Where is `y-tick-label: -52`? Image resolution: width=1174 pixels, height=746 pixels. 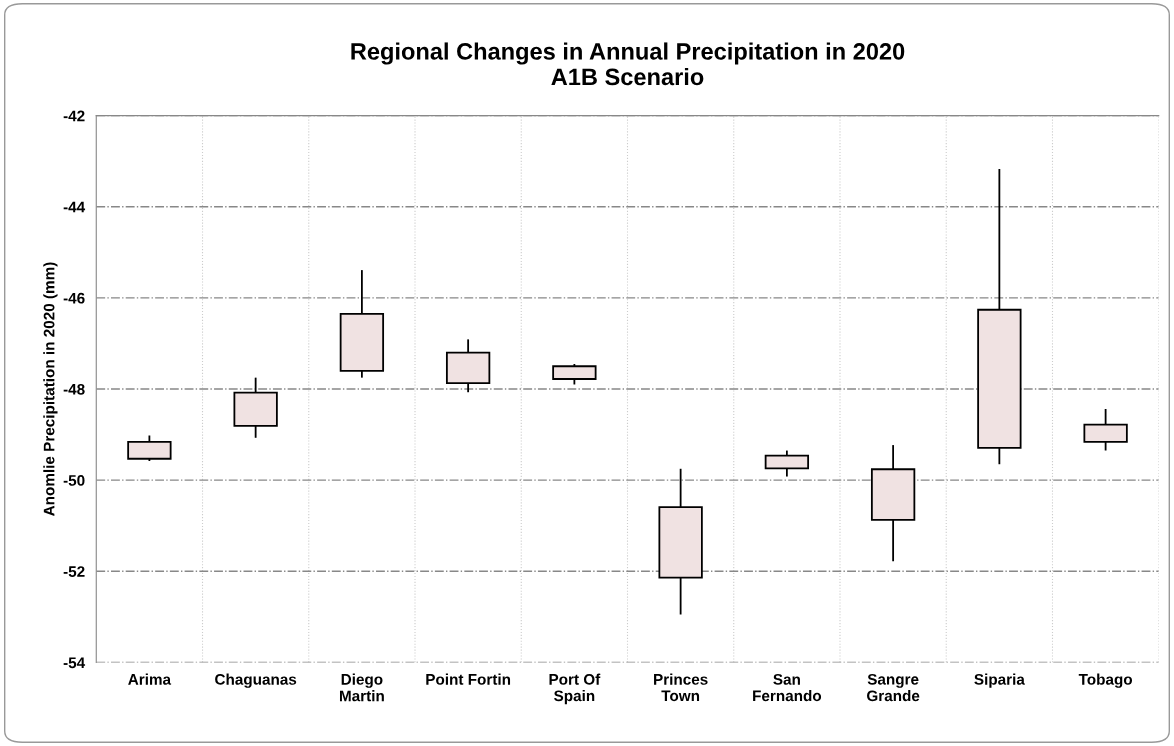 y-tick-label: -52 is located at coordinates (74, 571).